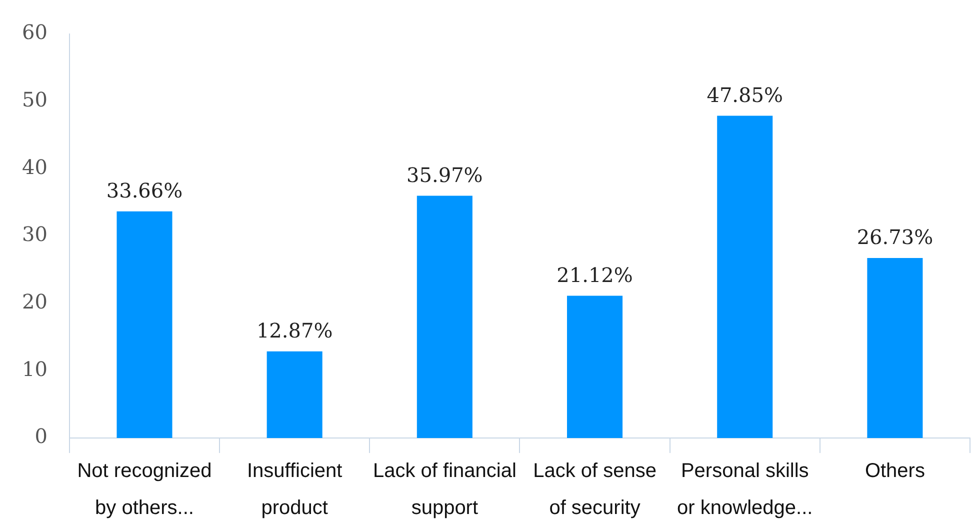 The height and width of the screenshot is (527, 972). Describe the element at coordinates (894, 471) in the screenshot. I see `x-tick-label: Others` at that location.